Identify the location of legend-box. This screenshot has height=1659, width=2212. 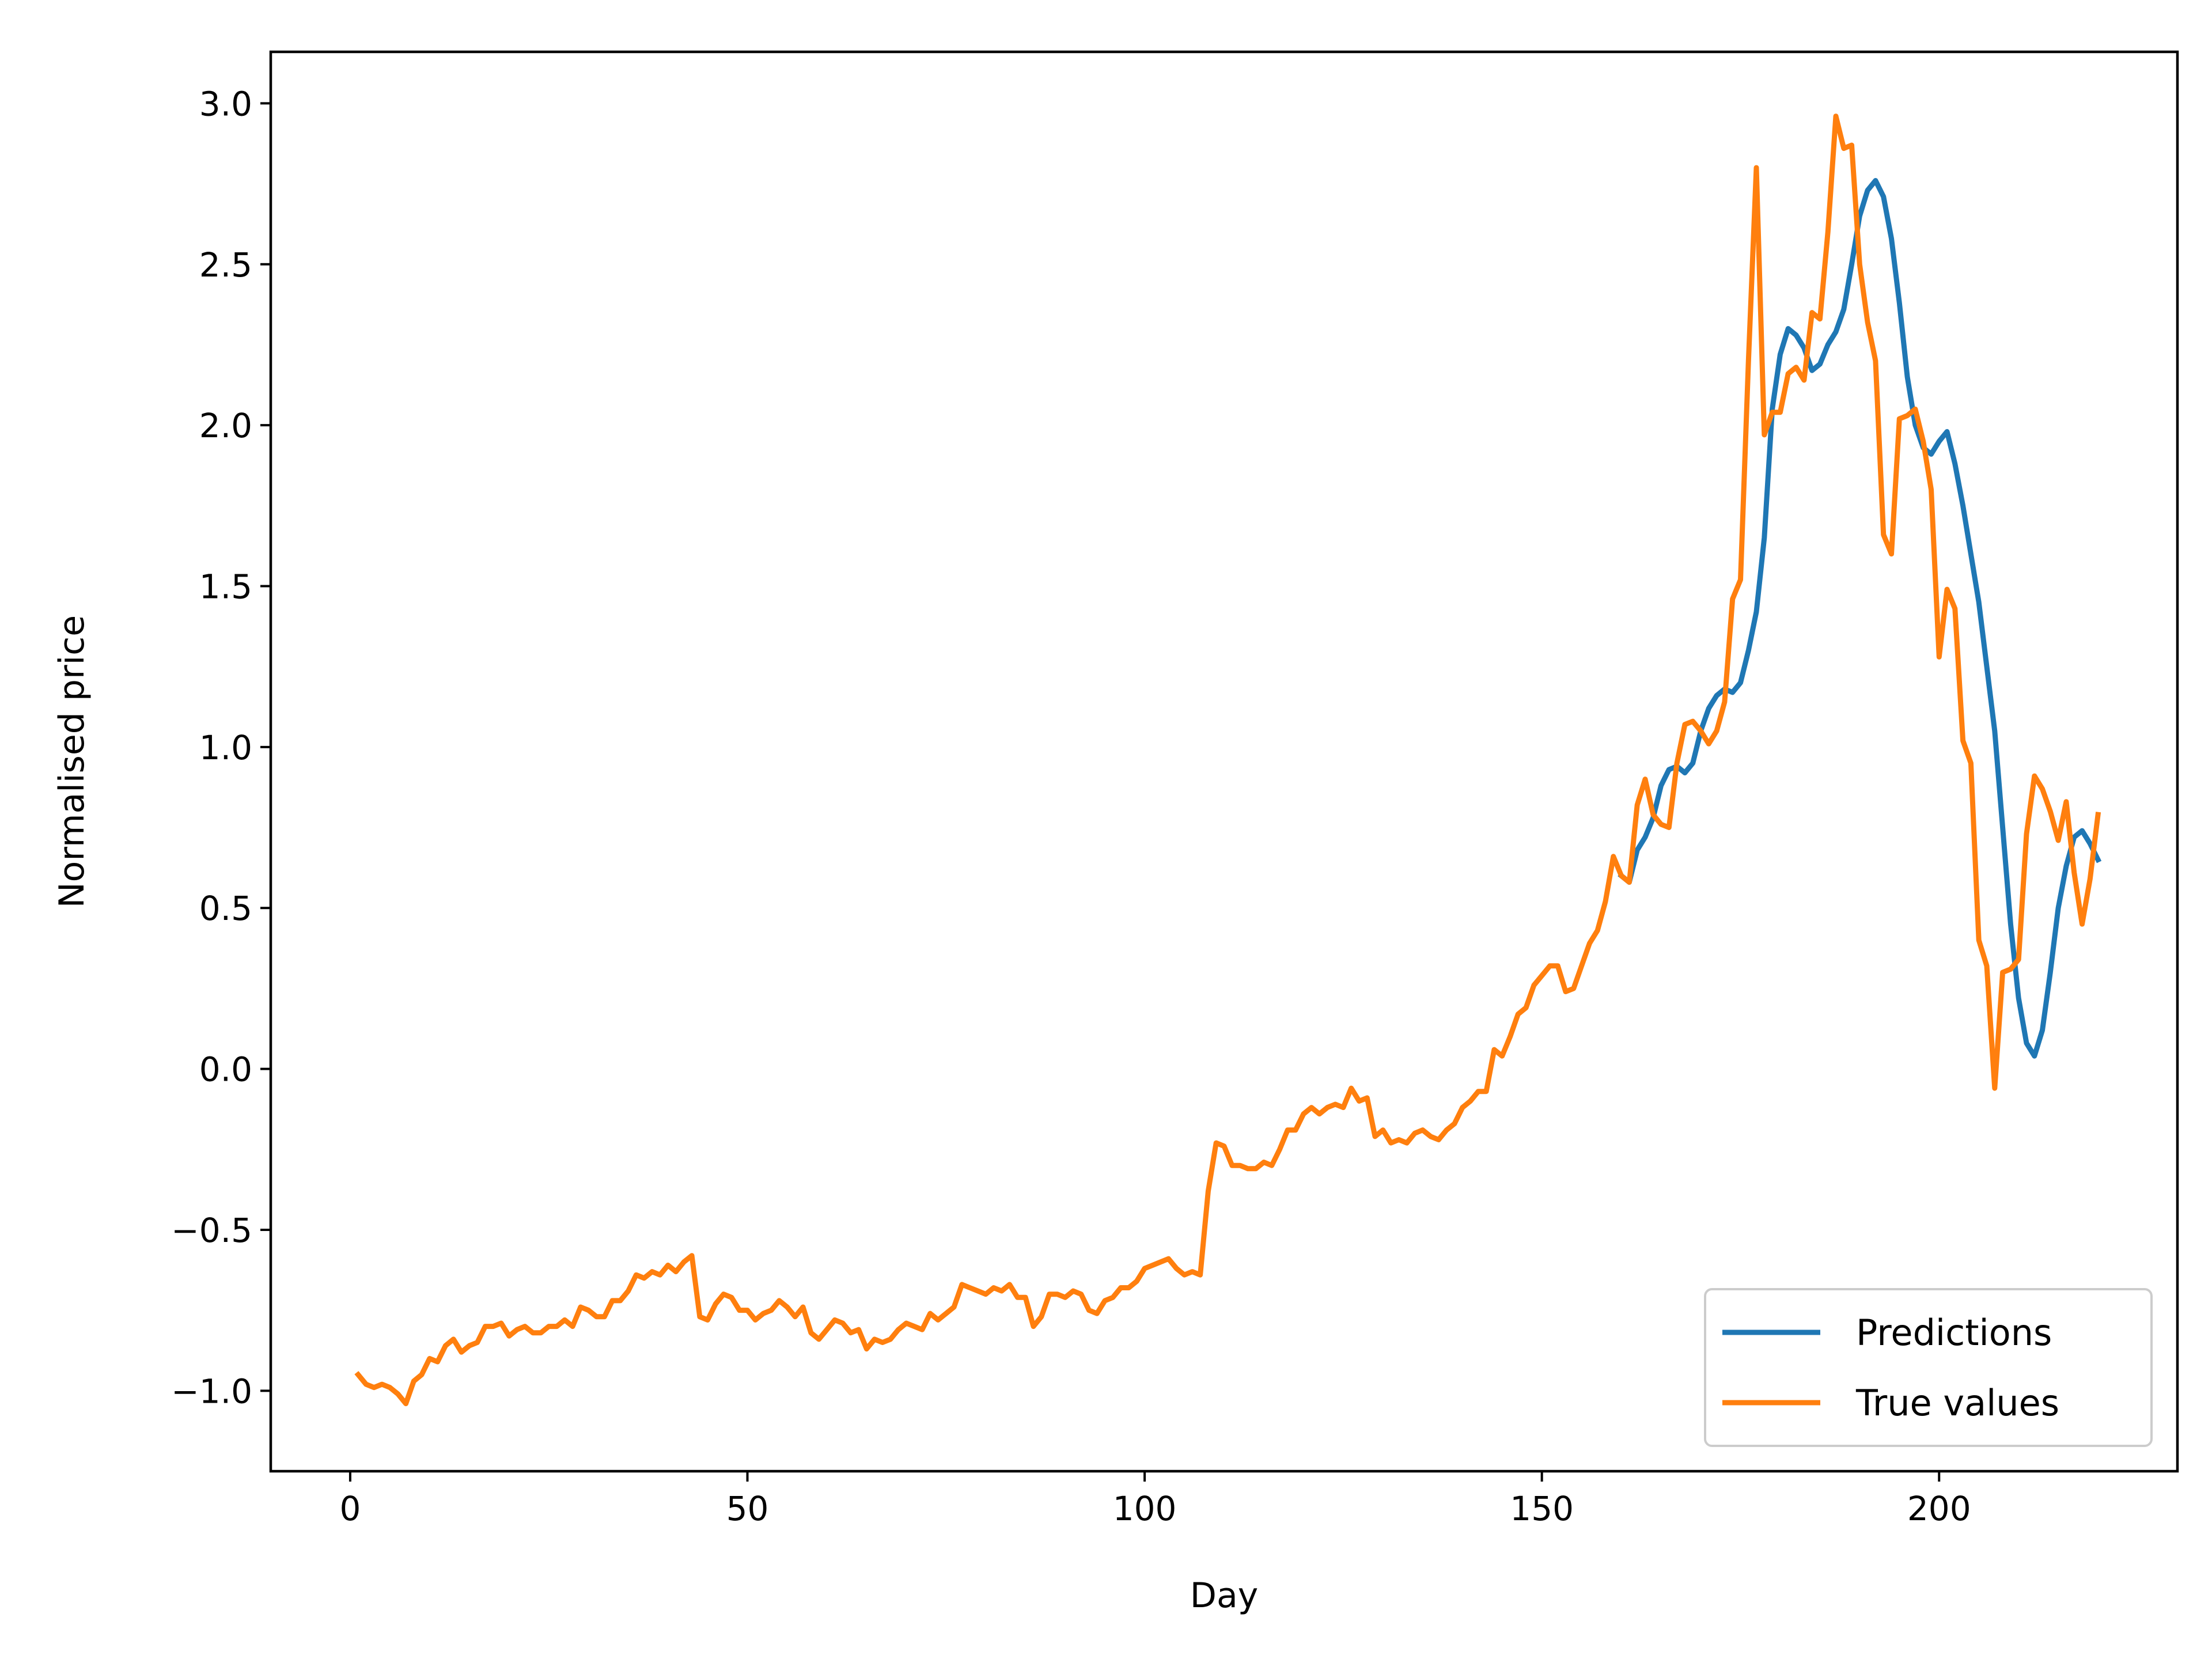
(1928, 1367).